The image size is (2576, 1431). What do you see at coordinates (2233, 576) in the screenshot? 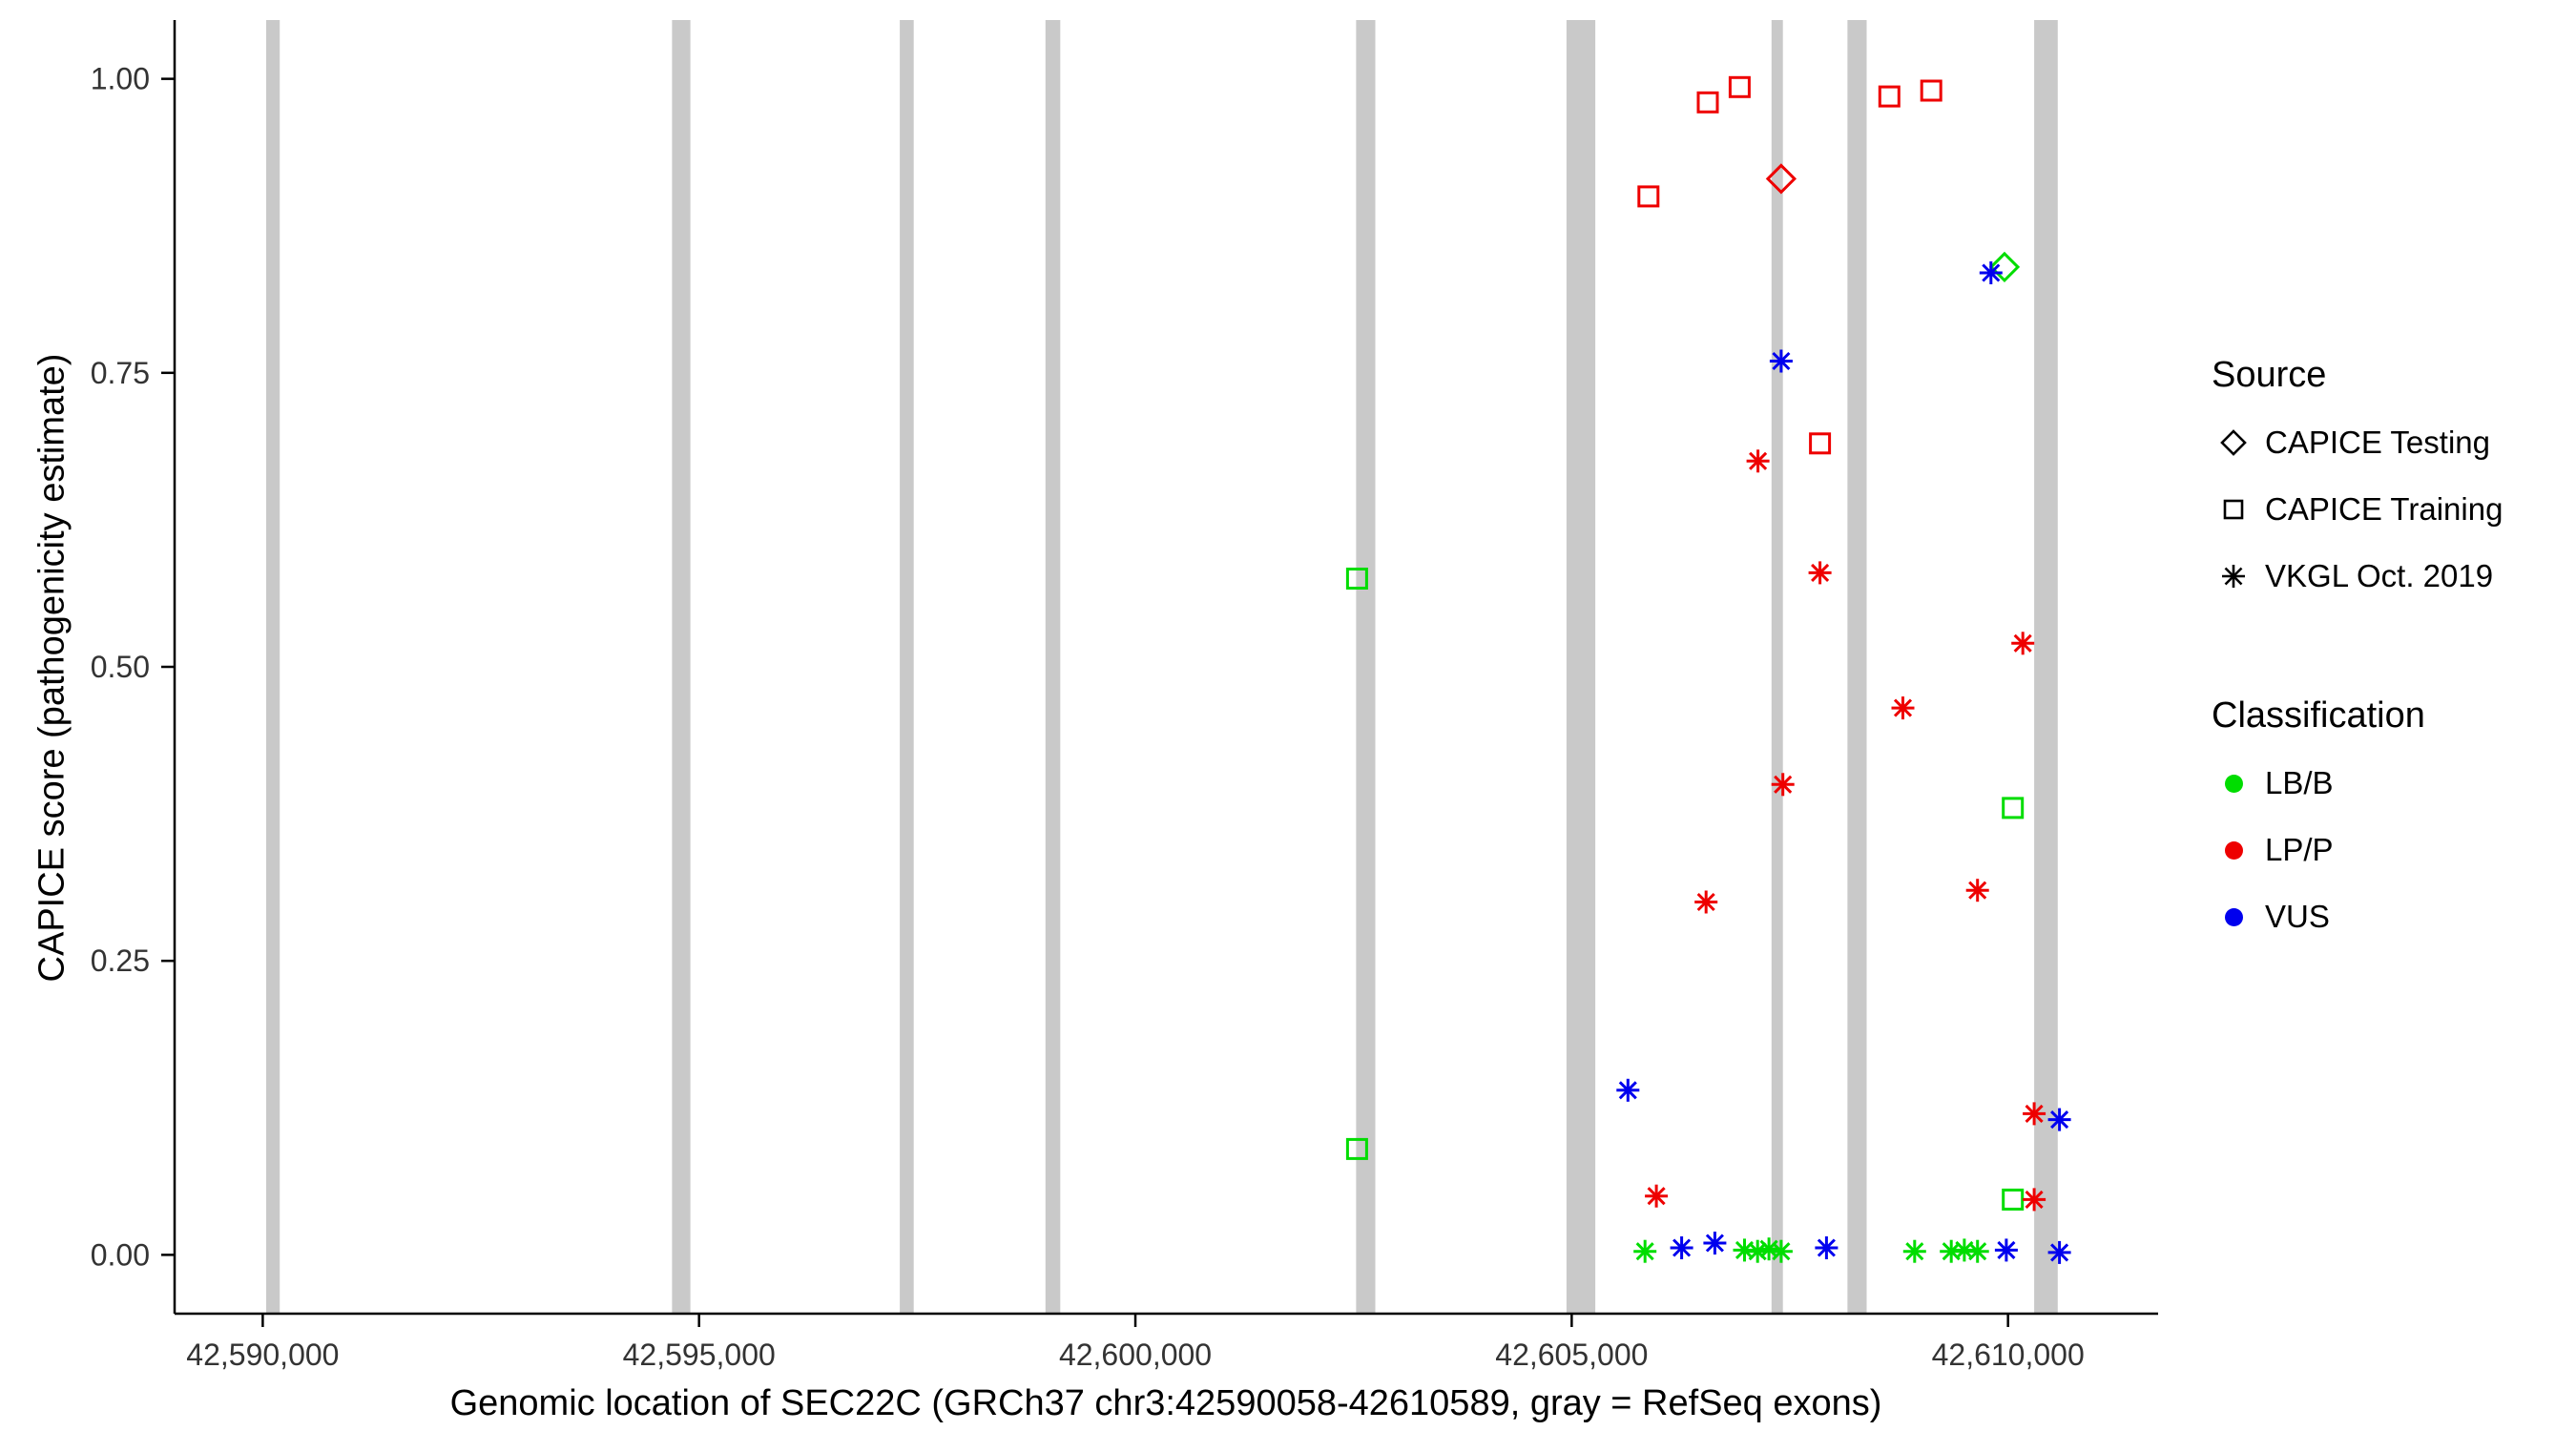
I see `asterisk-icon` at bounding box center [2233, 576].